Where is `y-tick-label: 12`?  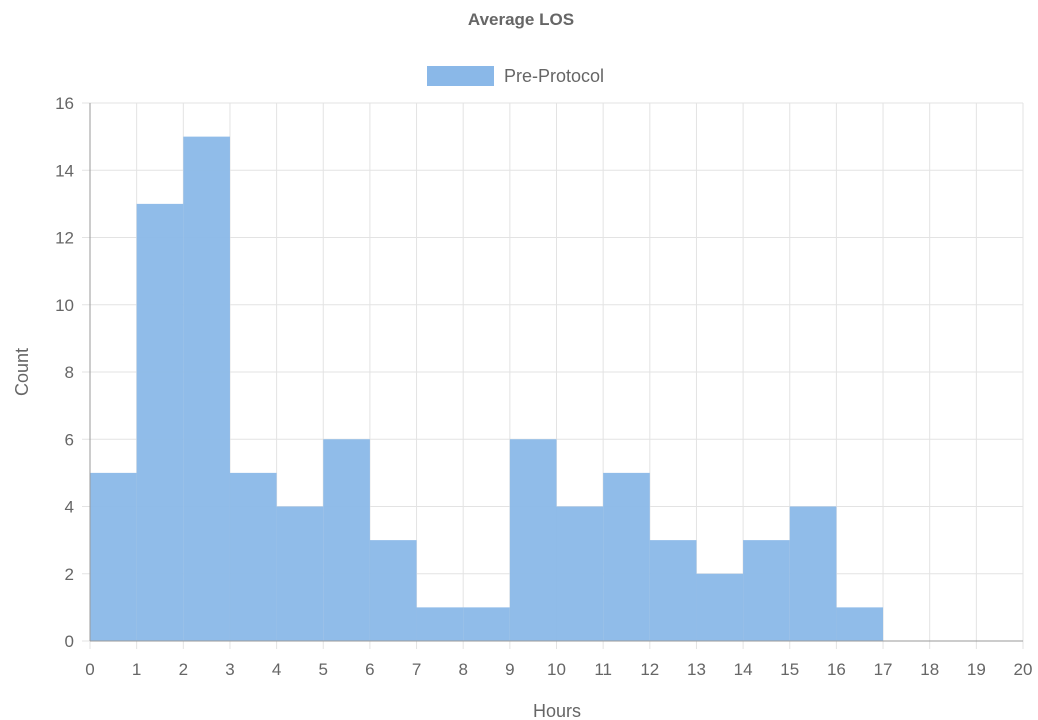
y-tick-label: 12 is located at coordinates (64, 238).